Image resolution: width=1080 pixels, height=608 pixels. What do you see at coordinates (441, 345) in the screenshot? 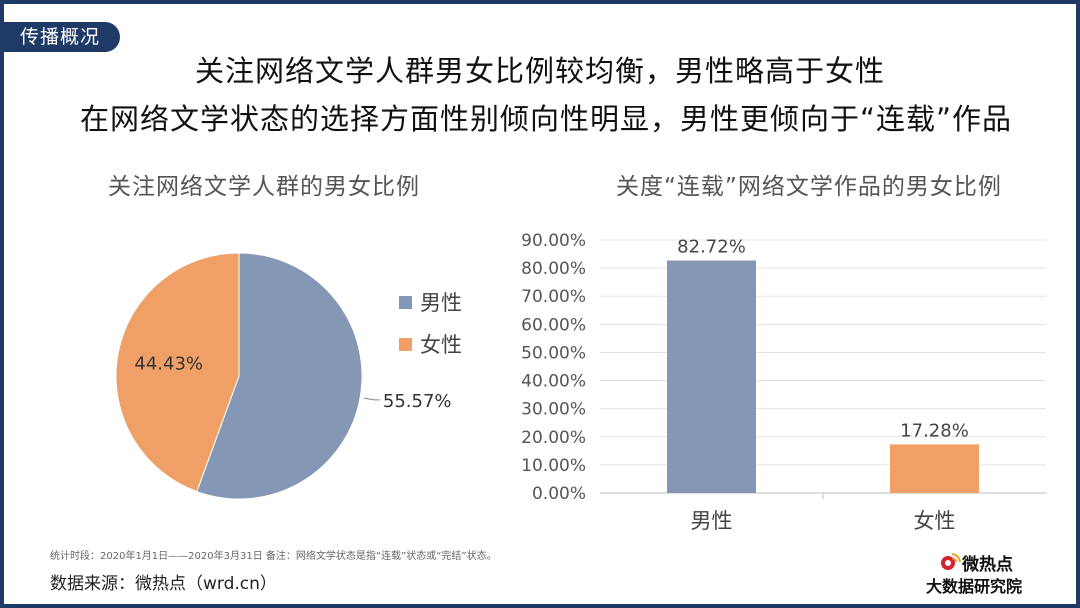
I see `legend-label-female: 女性` at bounding box center [441, 345].